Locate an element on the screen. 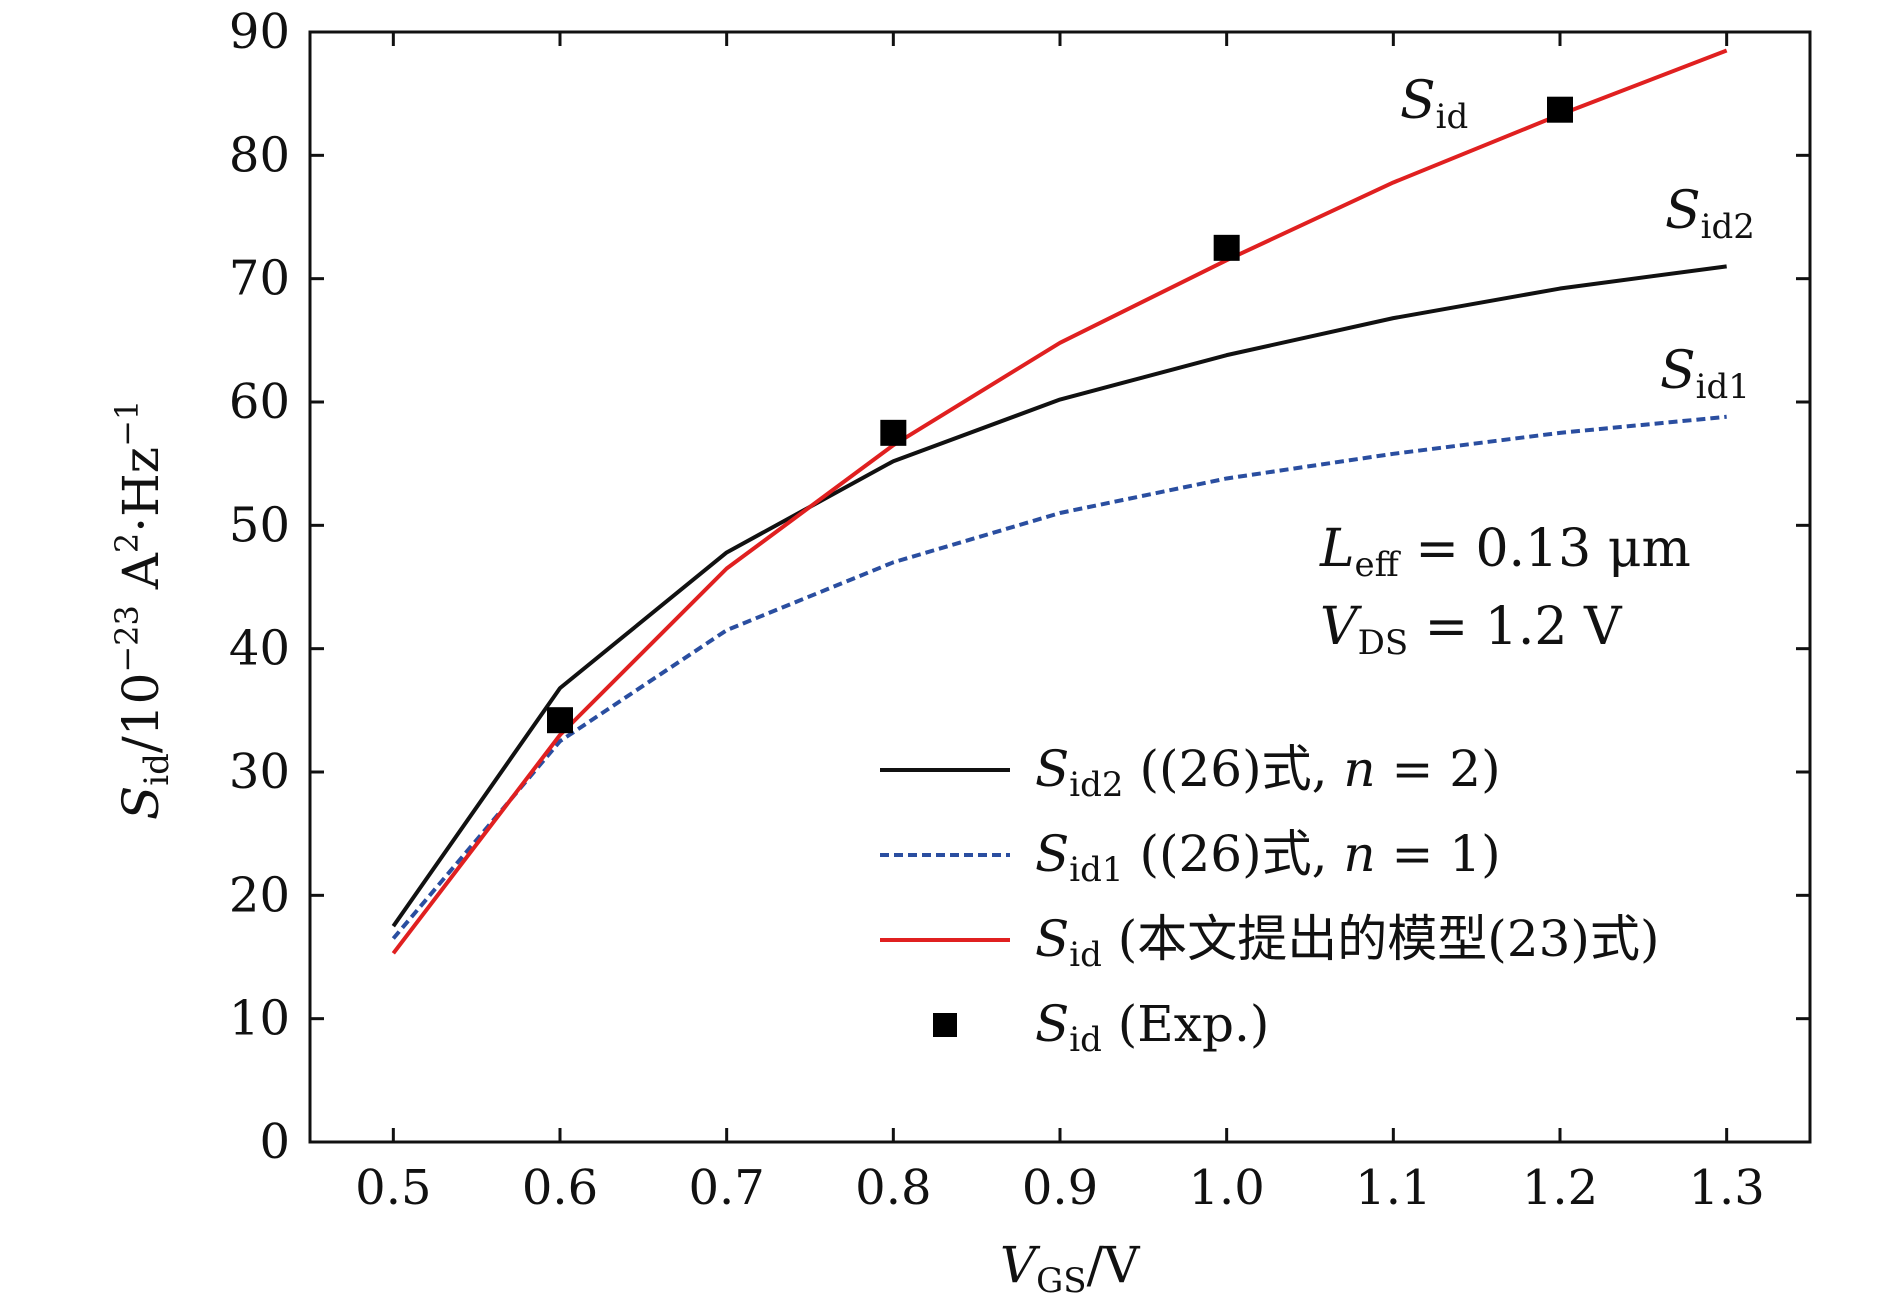  x-tick-label: 1.2 is located at coordinates (1560, 1188).